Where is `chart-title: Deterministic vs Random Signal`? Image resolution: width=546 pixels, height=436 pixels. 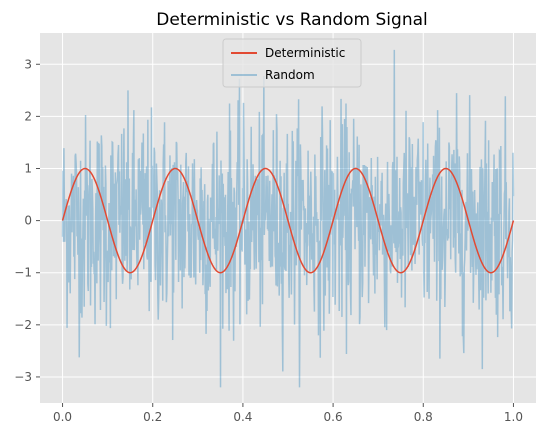
chart-title: Deterministic vs Random Signal is located at coordinates (291, 20).